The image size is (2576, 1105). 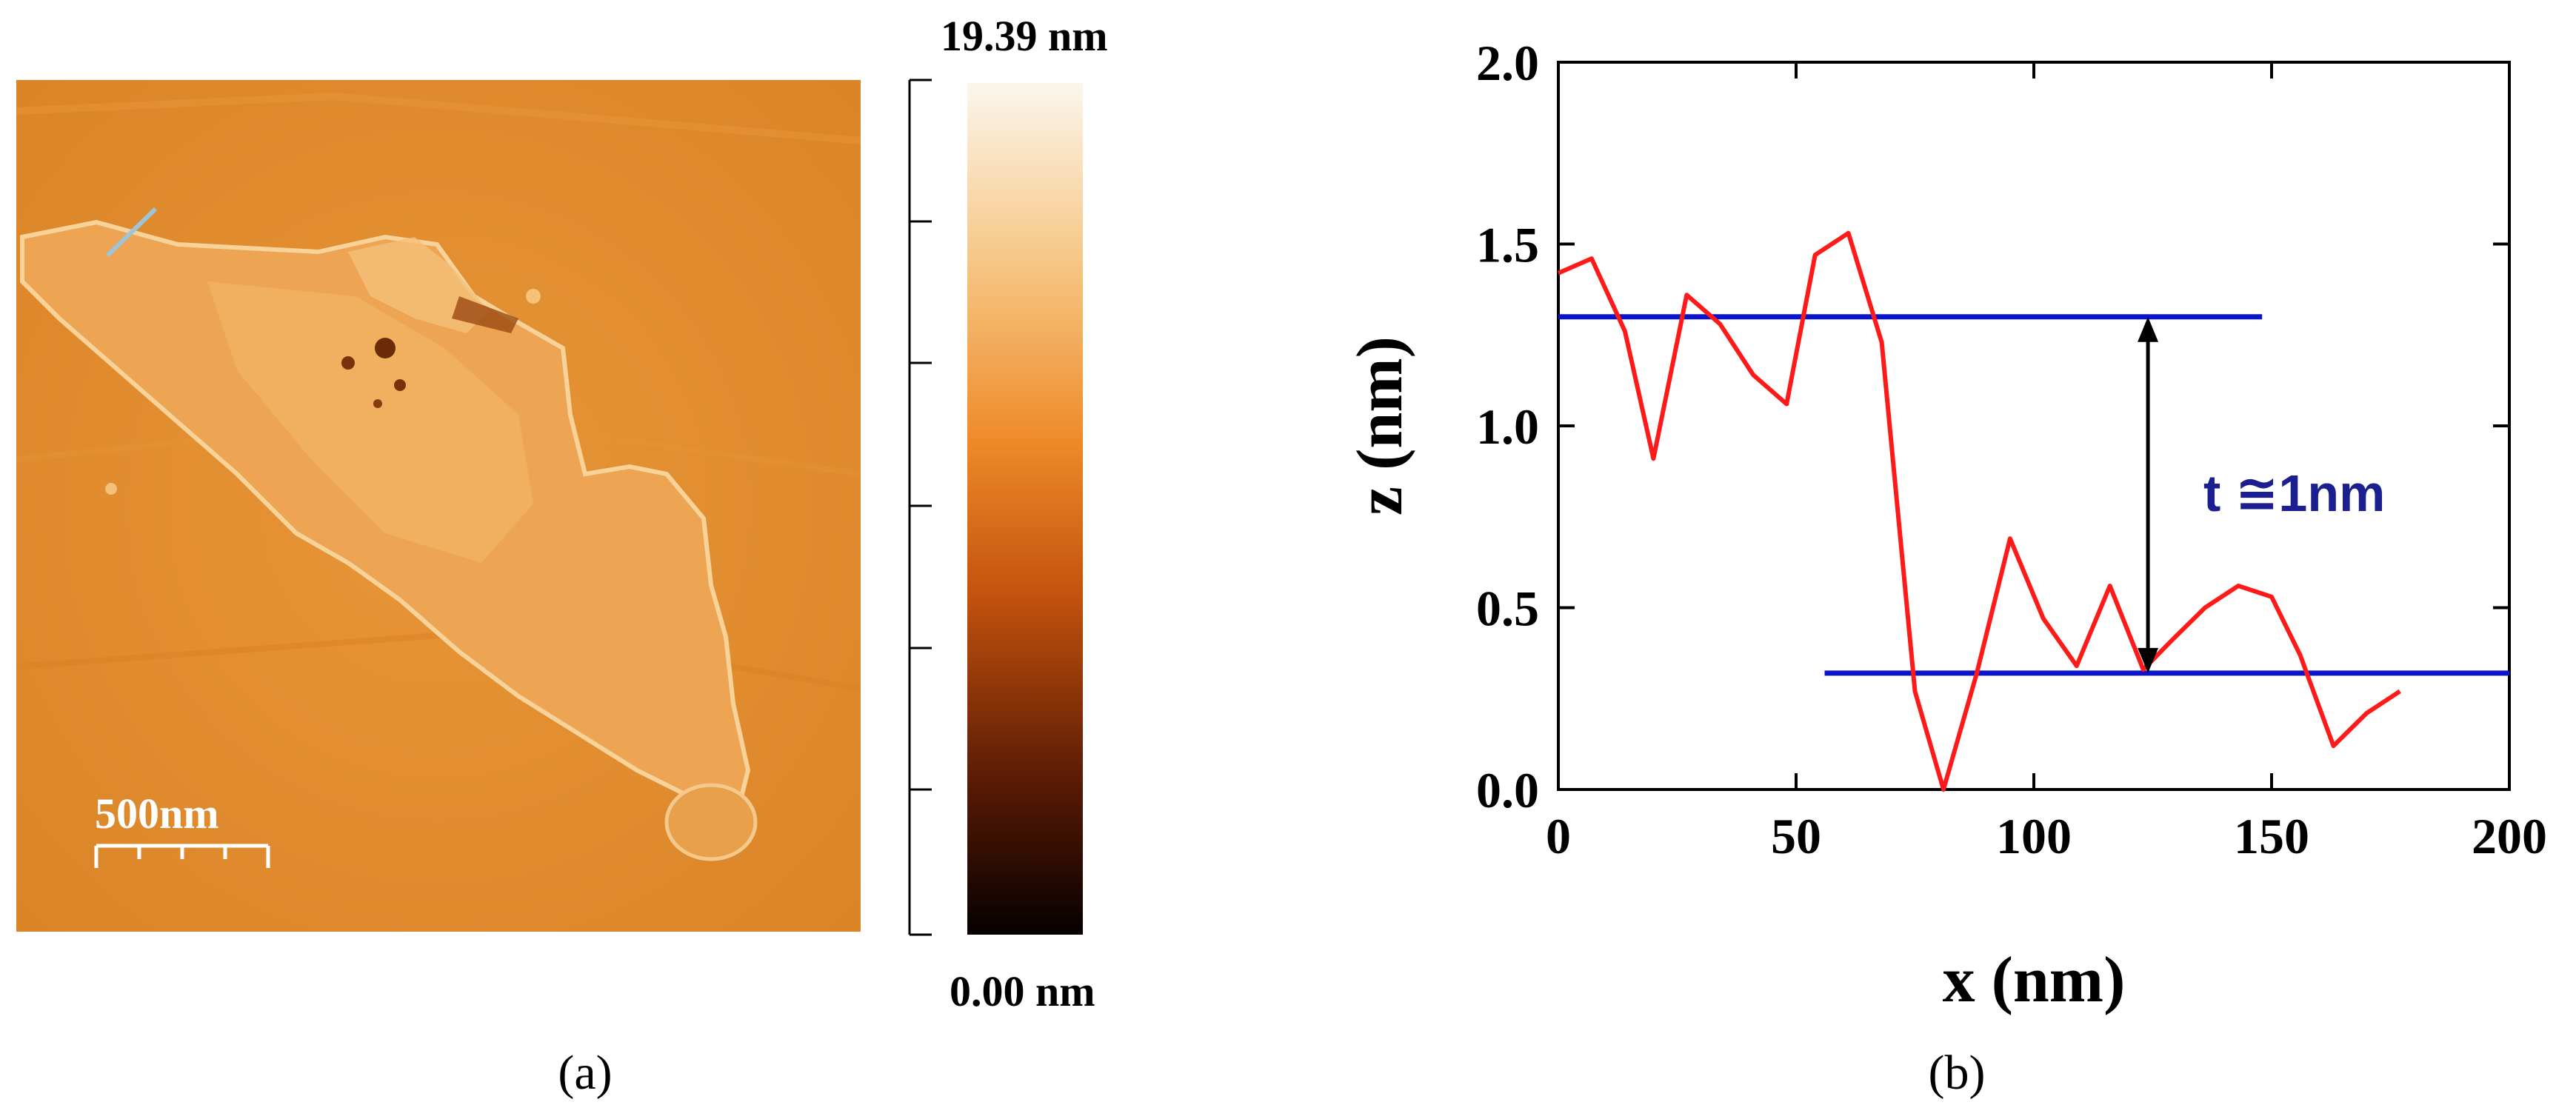 What do you see at coordinates (1796, 836) in the screenshot?
I see `x-tick-label: 50` at bounding box center [1796, 836].